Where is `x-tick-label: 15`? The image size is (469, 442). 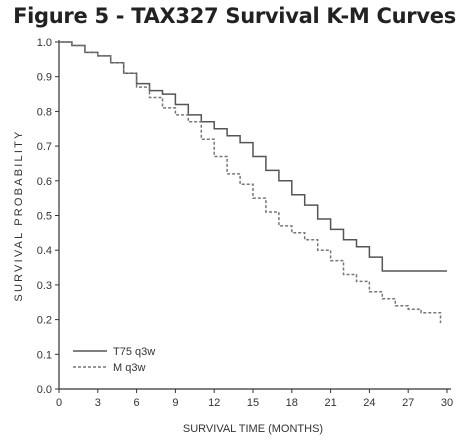 x-tick-label: 15 is located at coordinates (253, 403).